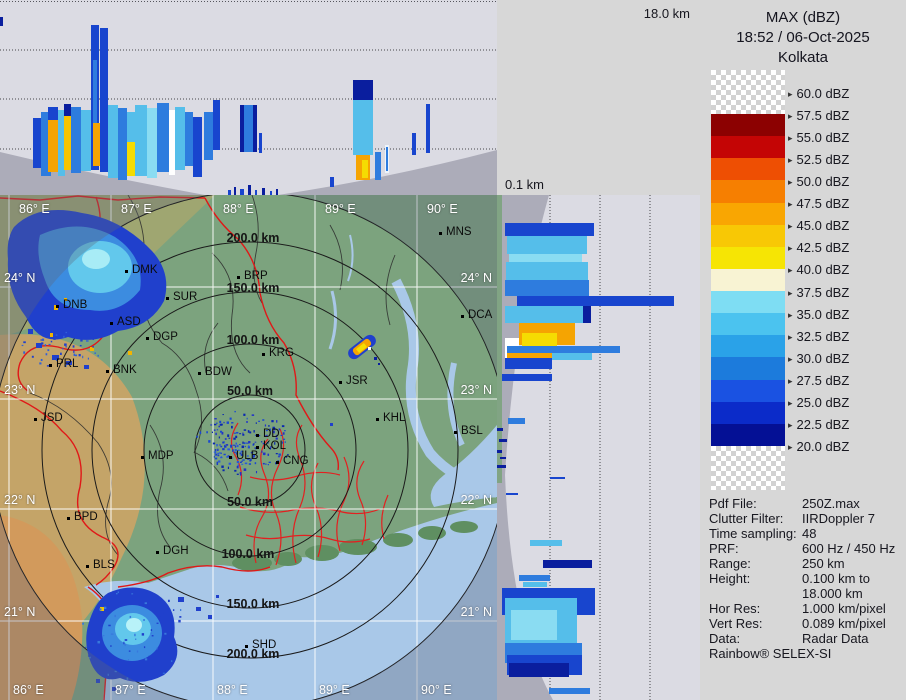 The width and height of the screenshot is (906, 700). Describe the element at coordinates (838, 518) in the screenshot. I see `info-value: IIRDoppler 7` at that location.